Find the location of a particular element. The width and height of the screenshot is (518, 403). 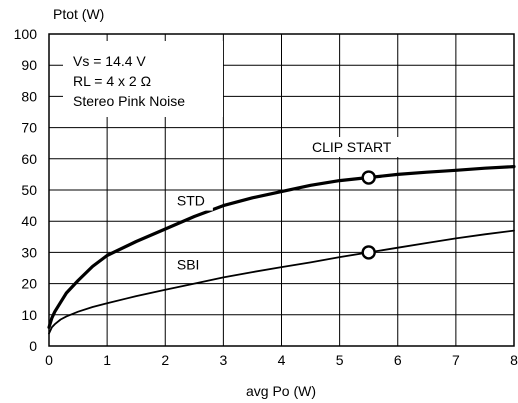

y-tick-label: 70 is located at coordinates (29, 128).